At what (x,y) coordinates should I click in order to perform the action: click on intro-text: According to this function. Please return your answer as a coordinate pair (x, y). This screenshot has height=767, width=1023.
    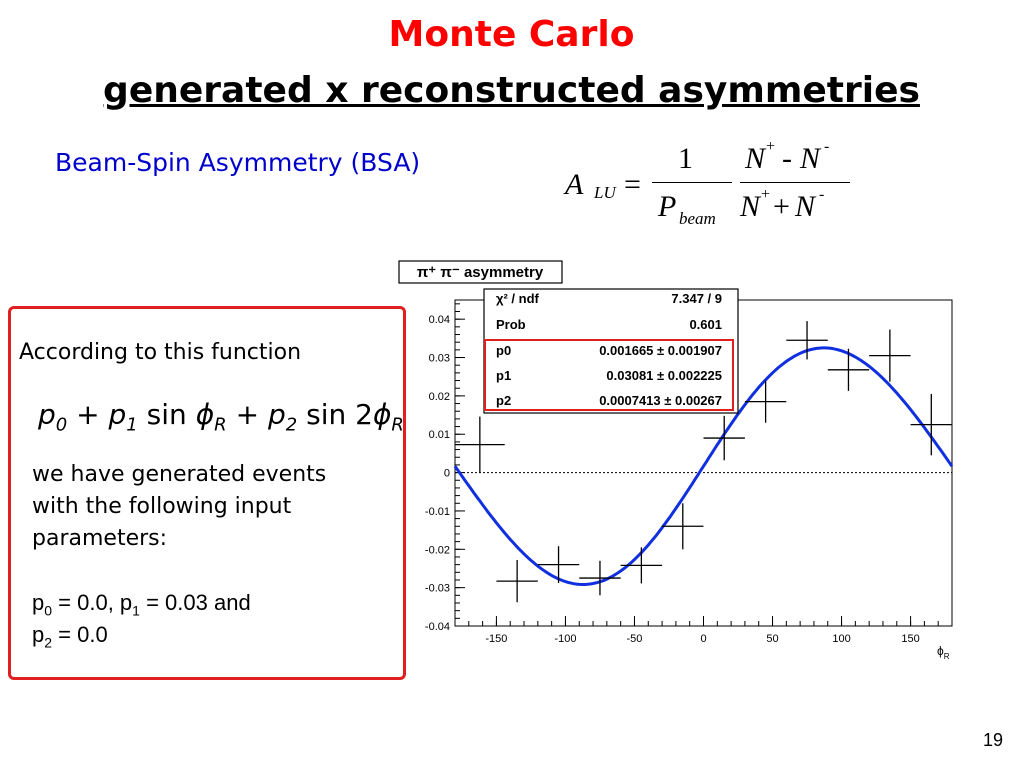
    Looking at the image, I should click on (160, 352).